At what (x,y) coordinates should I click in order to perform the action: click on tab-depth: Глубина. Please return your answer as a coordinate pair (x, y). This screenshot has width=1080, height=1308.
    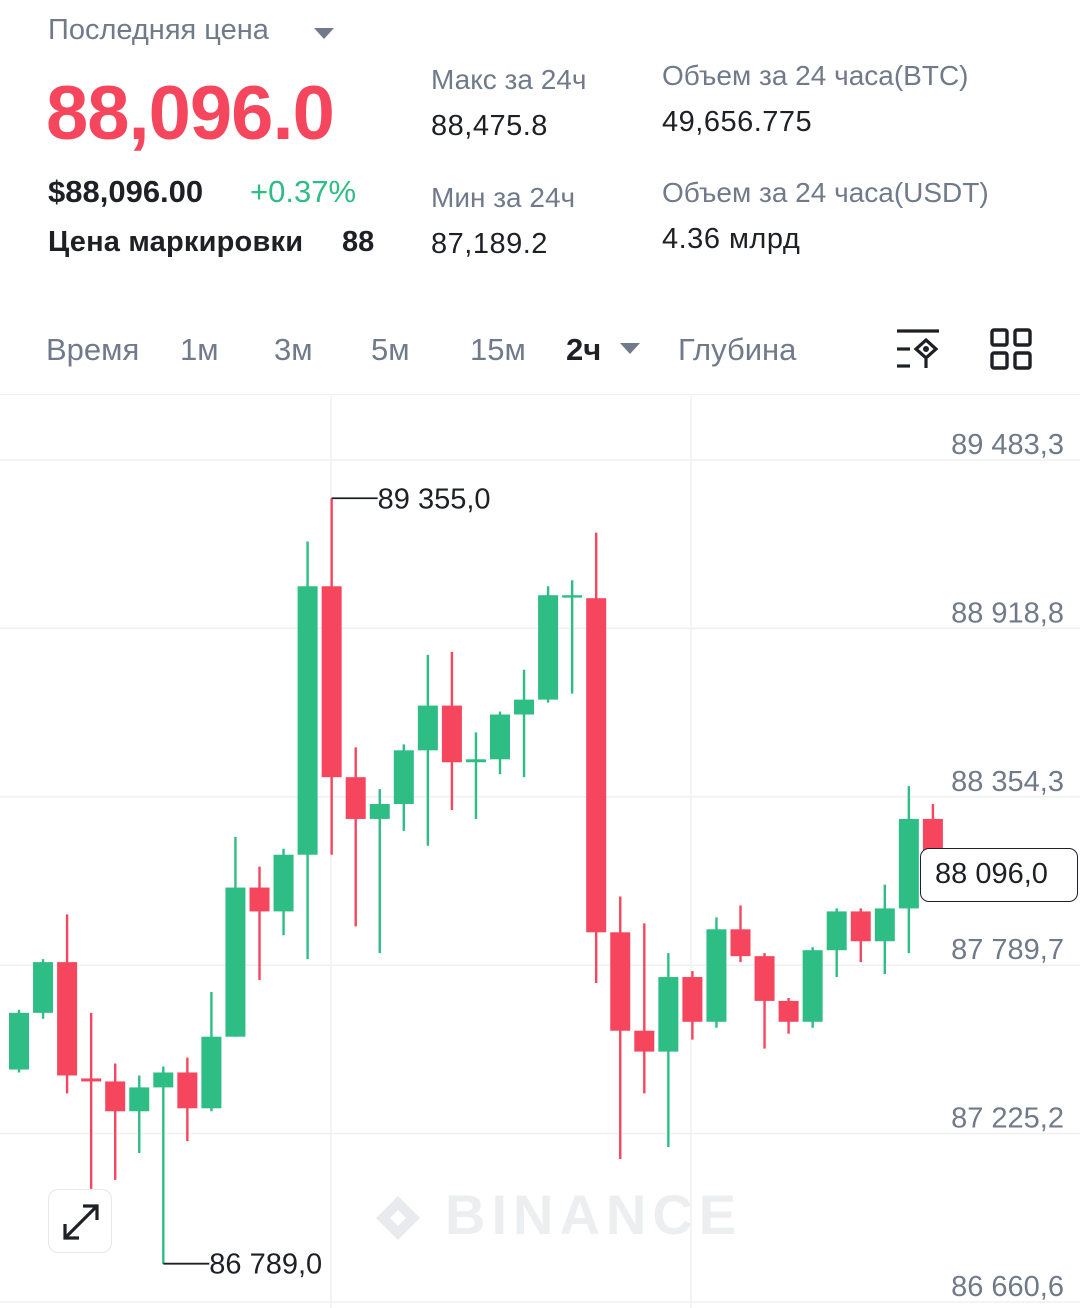
    Looking at the image, I should click on (737, 349).